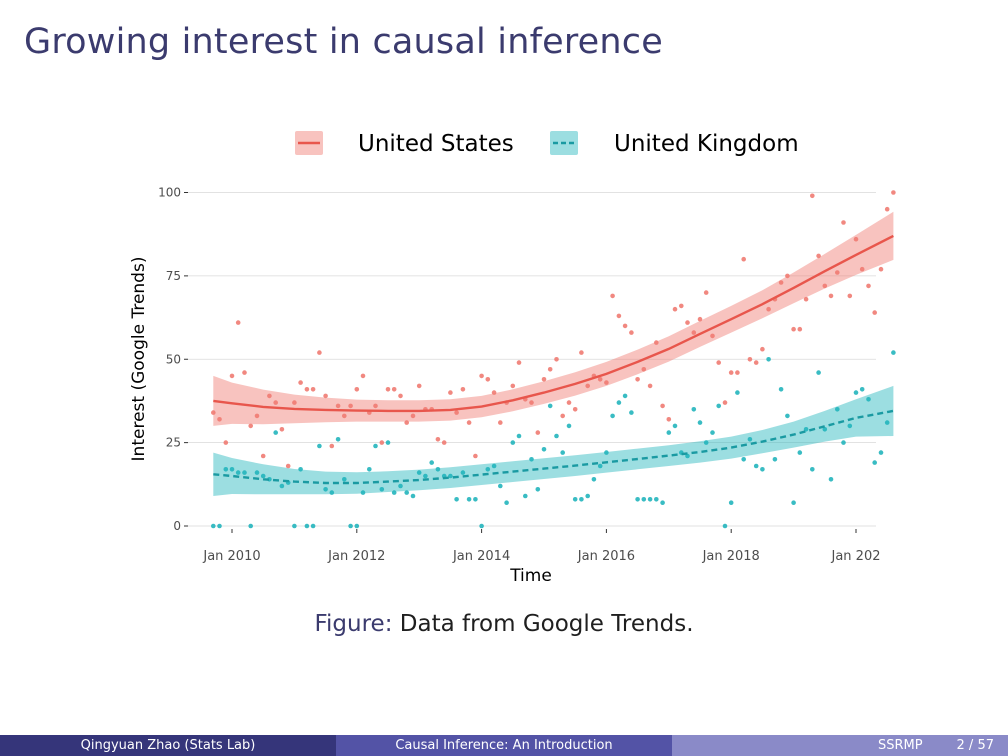 Image resolution: width=1008 pixels, height=756 pixels. I want to click on trend-line-uk, so click(553, 447).